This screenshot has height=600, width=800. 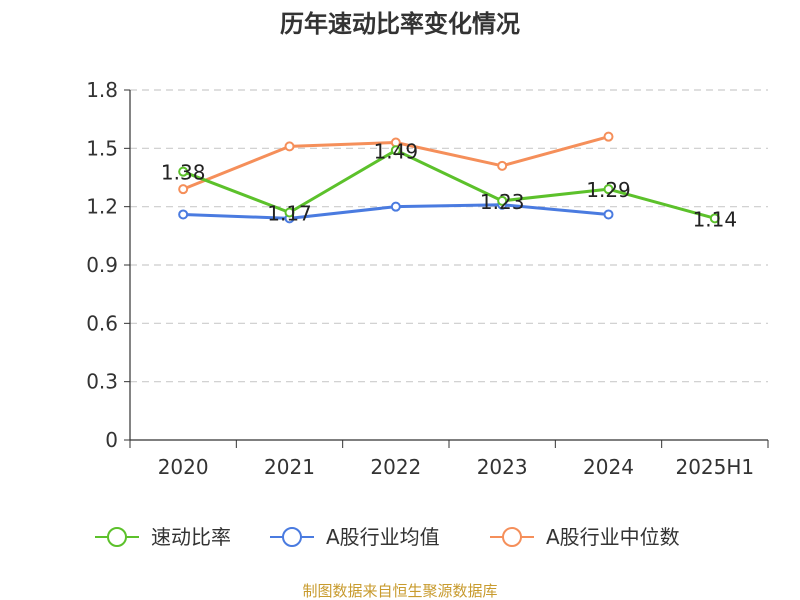 I want to click on data-labels: 1.38 1.17 1.49 1.23 1.29 1.14, so click(x=449, y=185).